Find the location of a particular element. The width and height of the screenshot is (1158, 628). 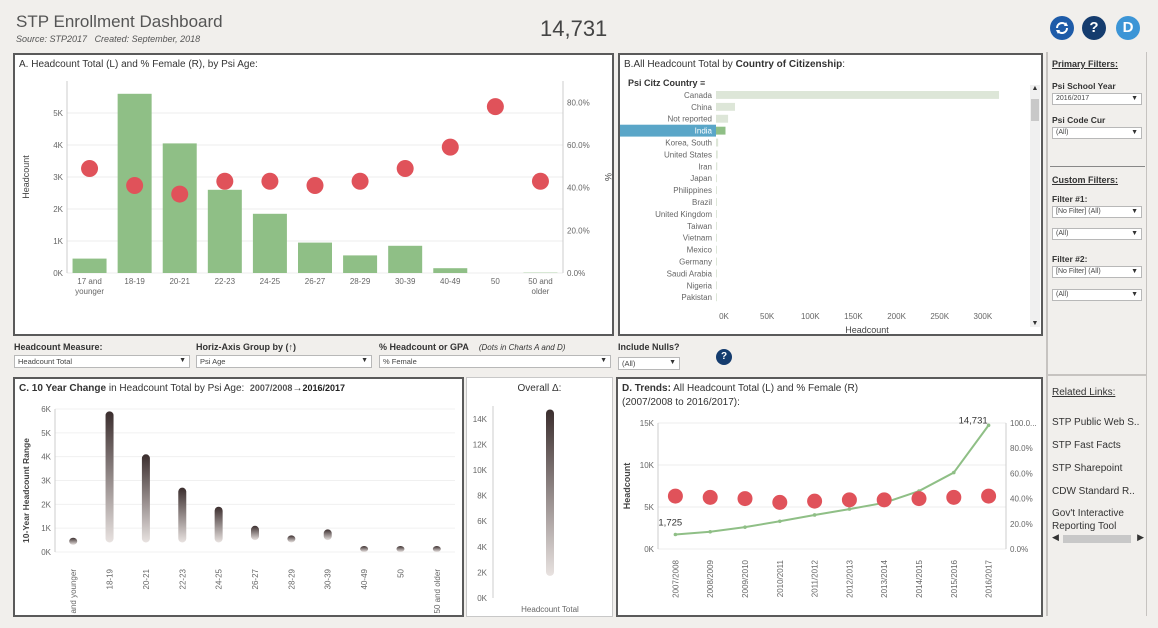

d-icon: D is located at coordinates (1128, 28).